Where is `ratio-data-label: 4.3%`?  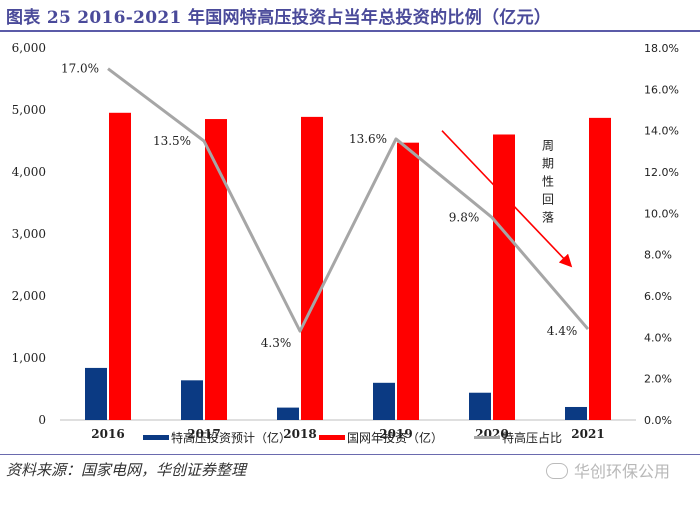 ratio-data-label: 4.3% is located at coordinates (276, 343).